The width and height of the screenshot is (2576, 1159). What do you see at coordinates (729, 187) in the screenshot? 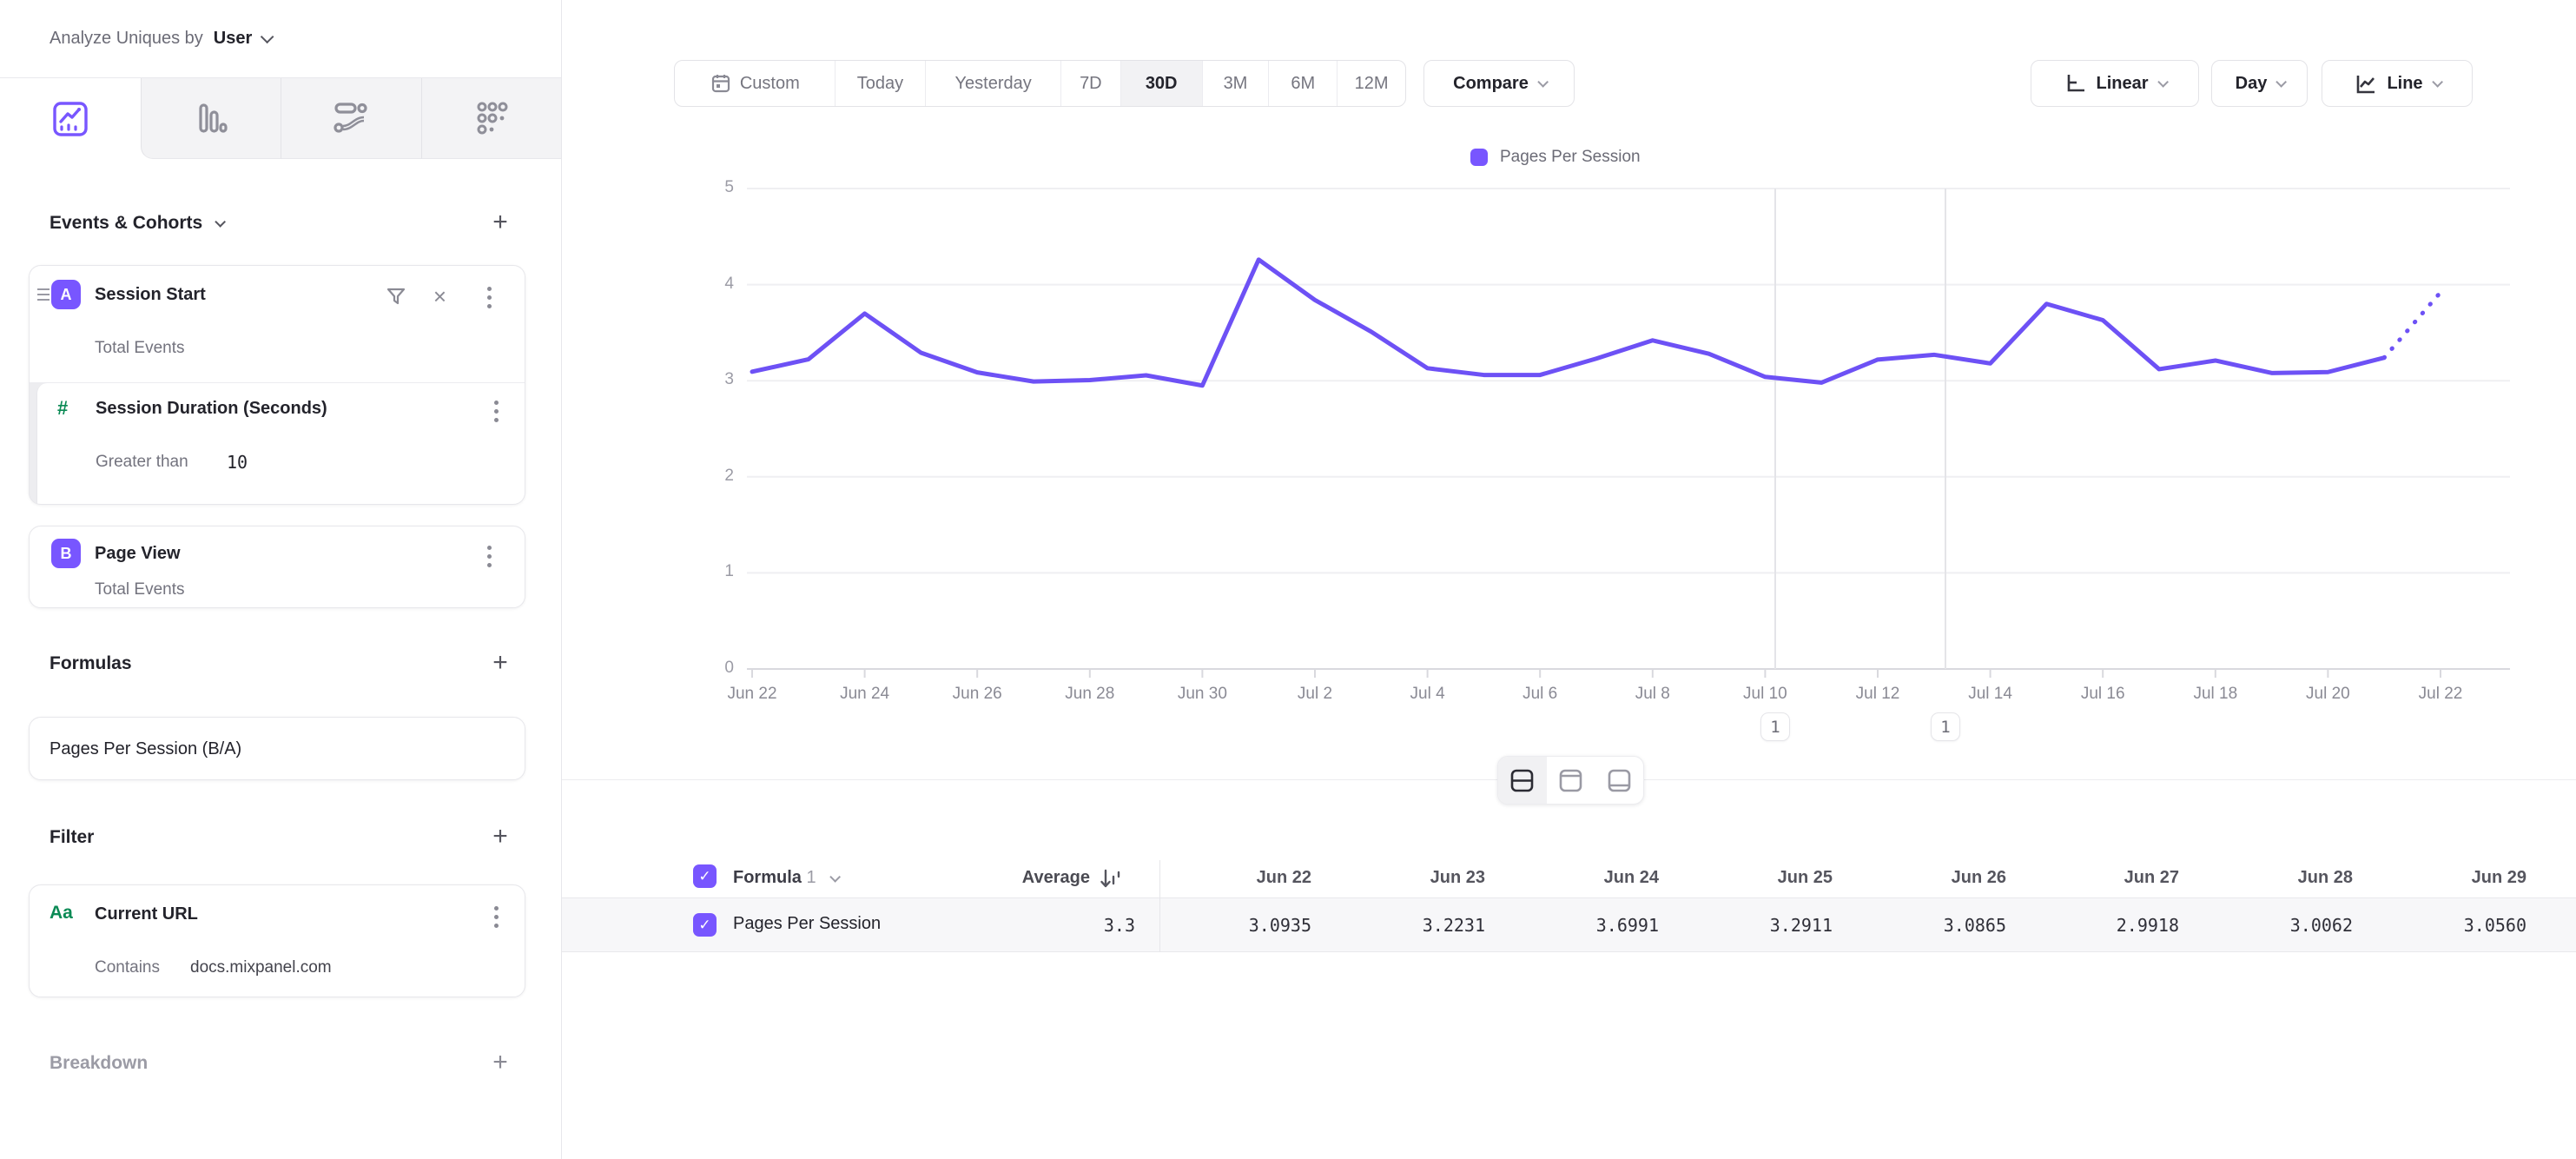
I see `y-axis-tick-label: 5` at bounding box center [729, 187].